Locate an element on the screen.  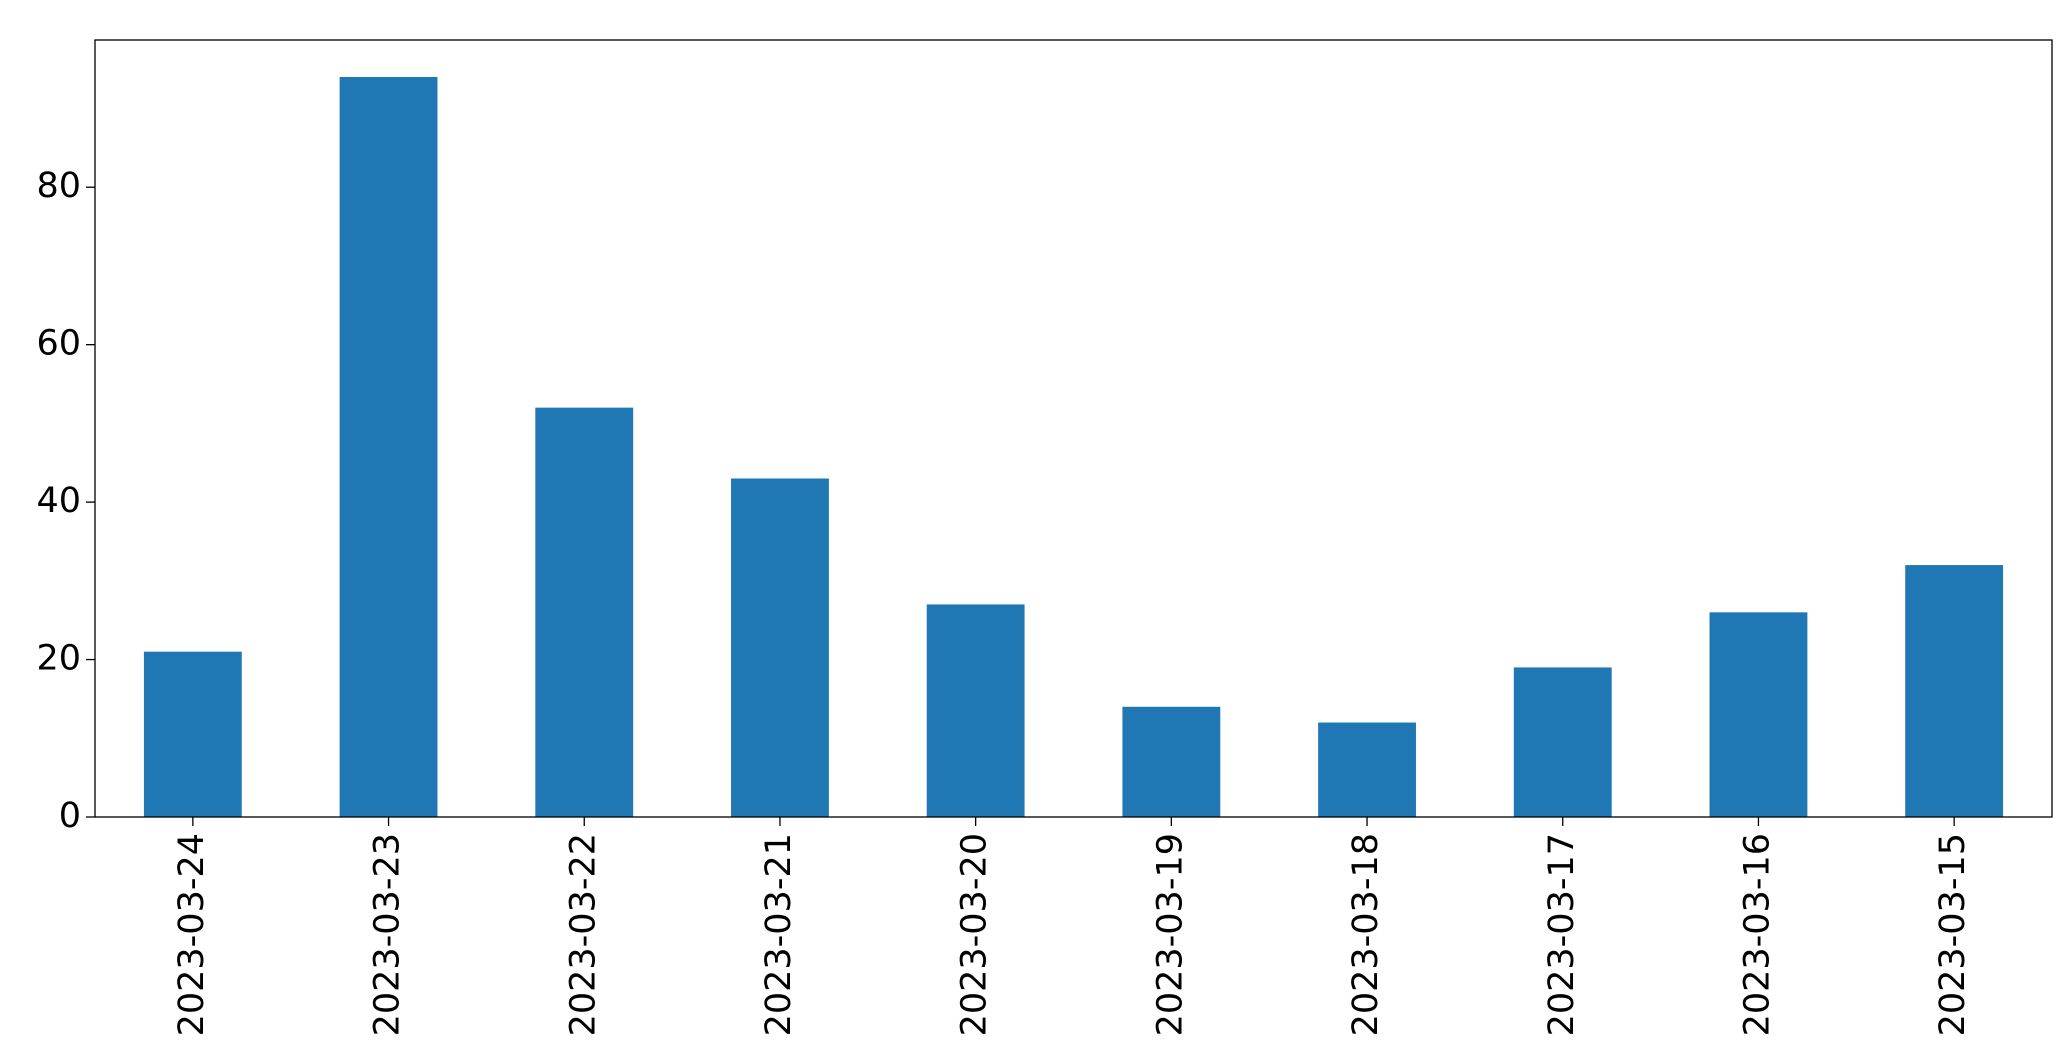
x-tick-label: 2023-03-22 is located at coordinates (583, 934).